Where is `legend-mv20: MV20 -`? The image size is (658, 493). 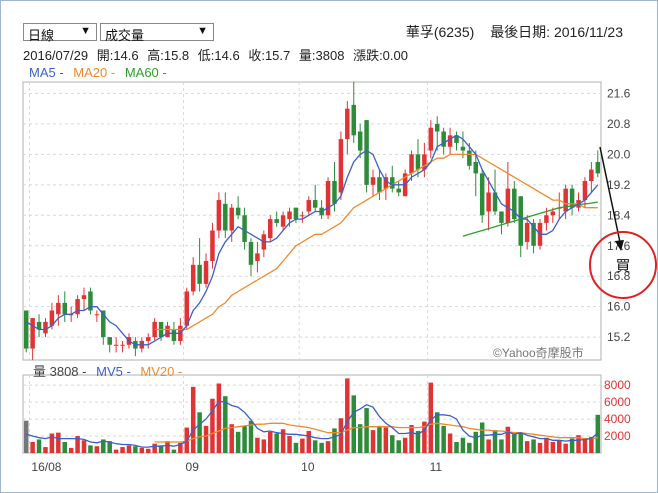 legend-mv20: MV20 - is located at coordinates (161, 371).